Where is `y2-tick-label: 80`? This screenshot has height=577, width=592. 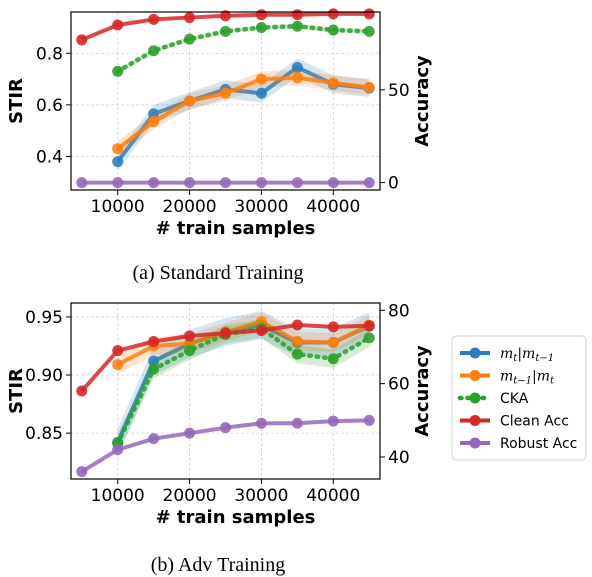
y2-tick-label: 80 is located at coordinates (399, 311).